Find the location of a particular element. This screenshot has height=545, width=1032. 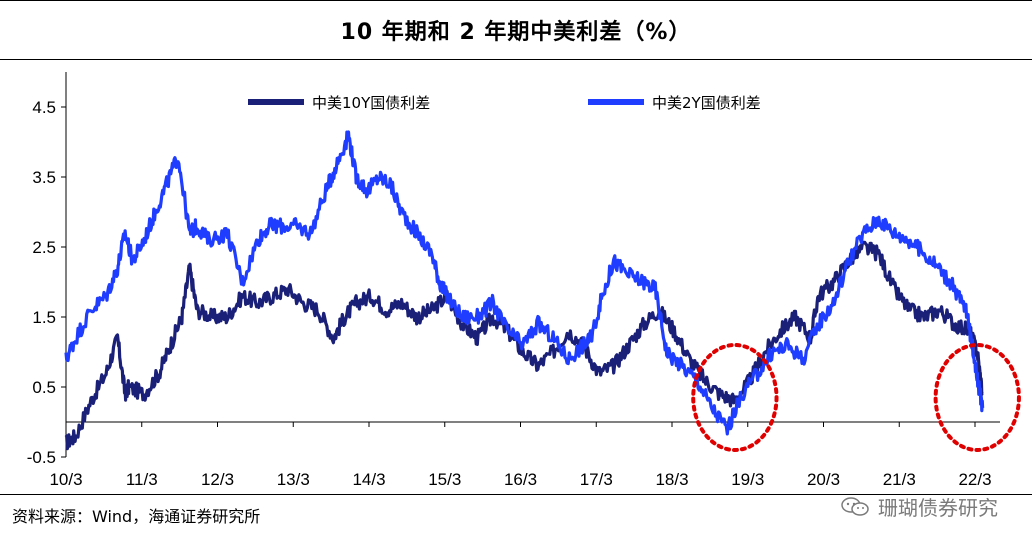

y-tick-label: 3.5 is located at coordinates (44, 177).